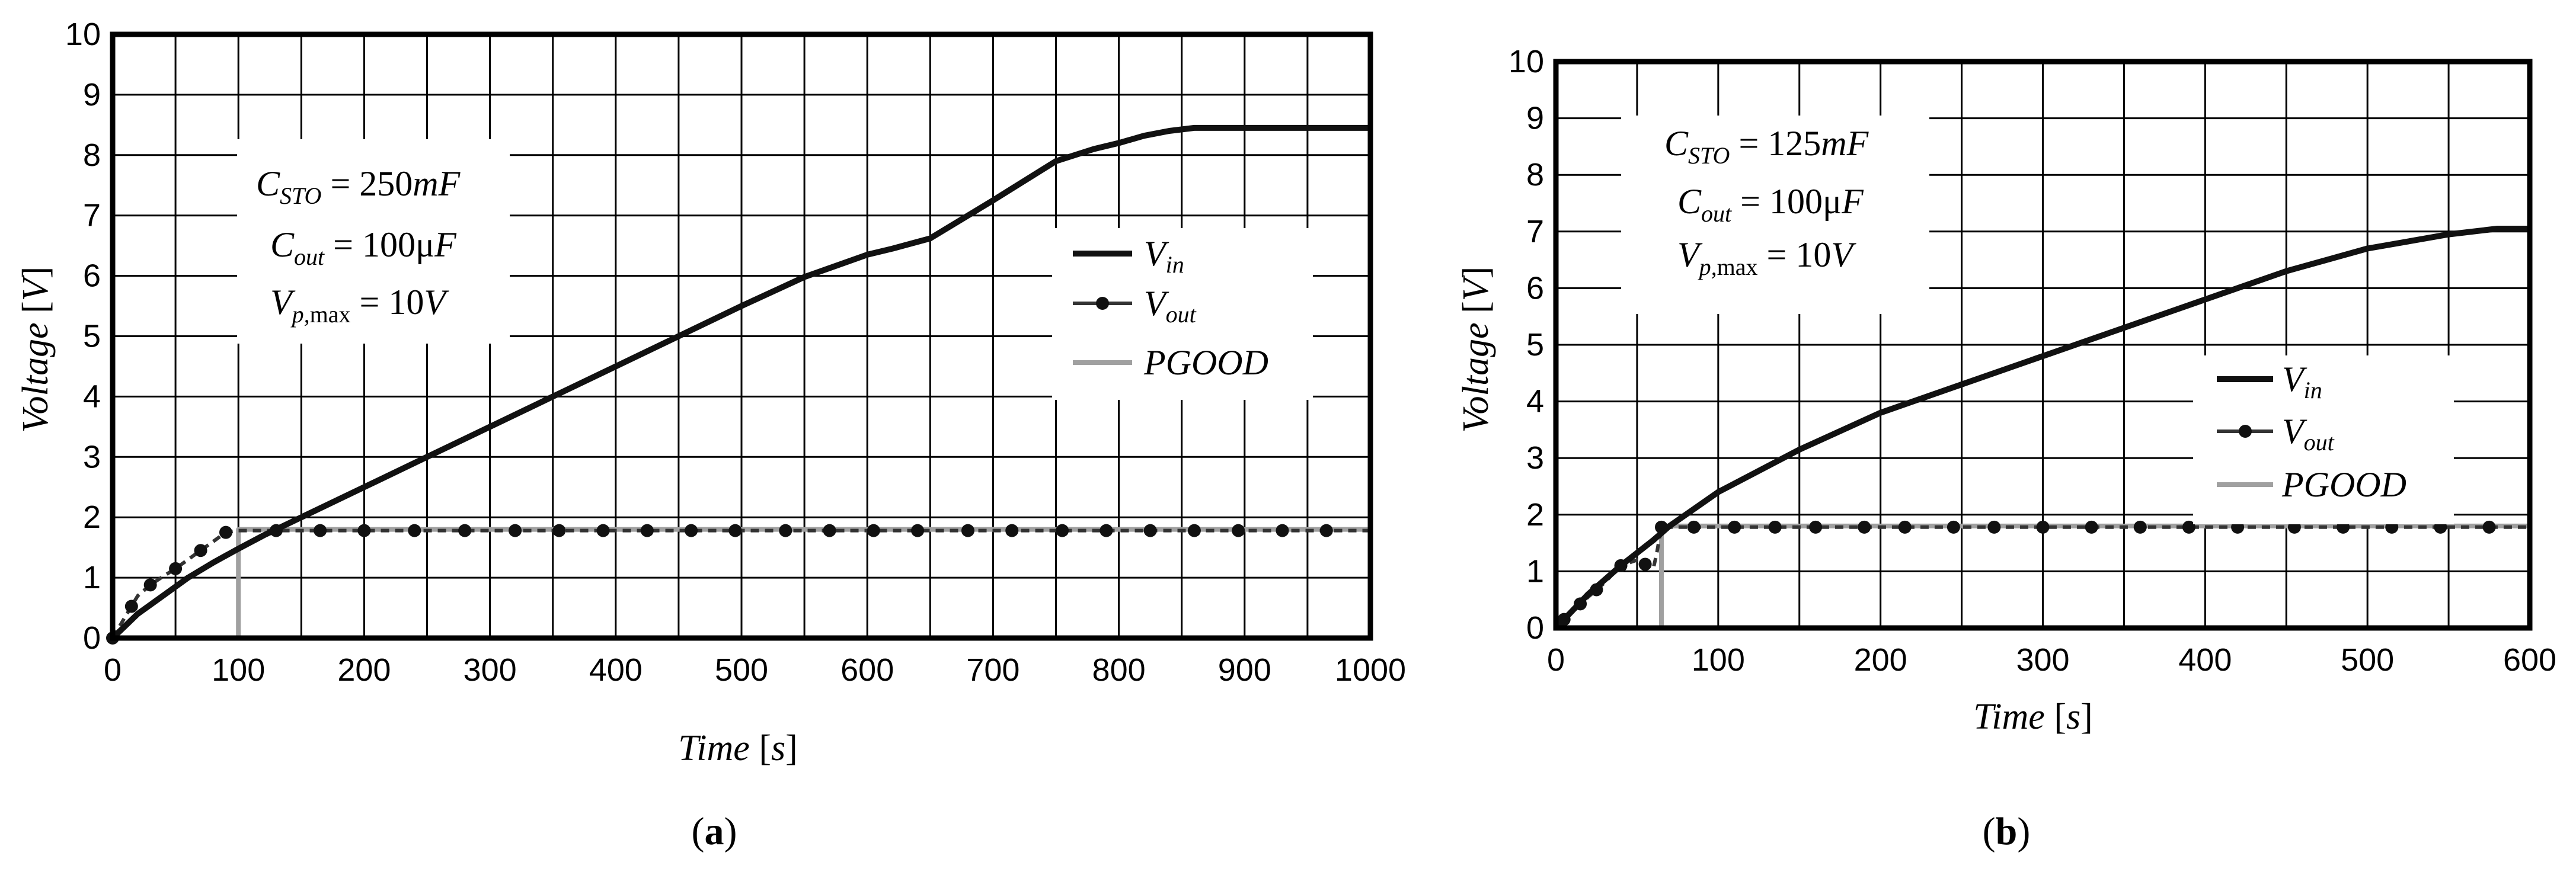  I want to click on annot-value: = 125, so click(1775, 143).